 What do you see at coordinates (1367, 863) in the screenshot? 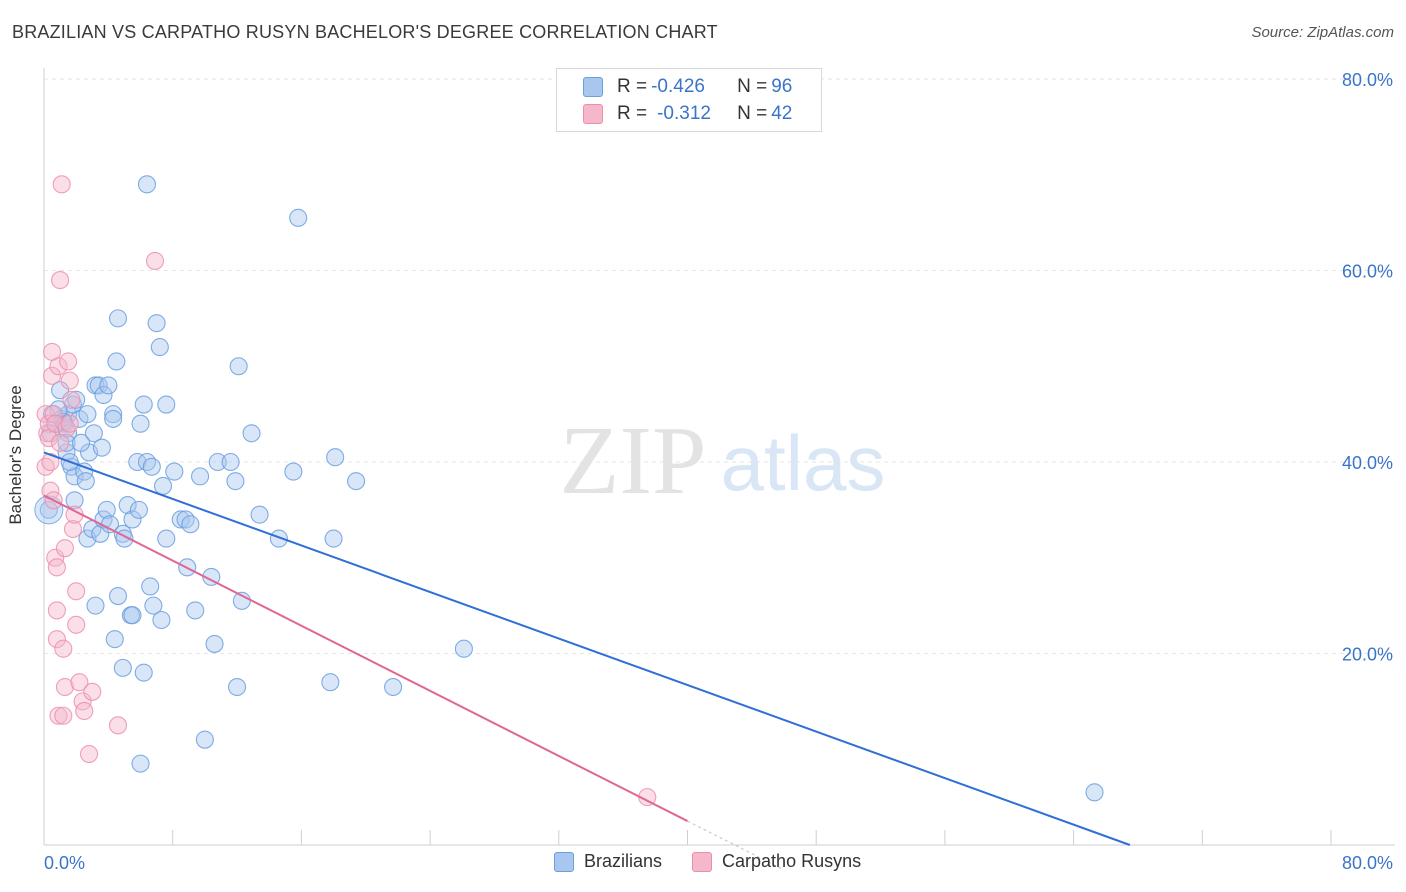
I see `x-tick-label-max: 80.0%` at bounding box center [1367, 863].